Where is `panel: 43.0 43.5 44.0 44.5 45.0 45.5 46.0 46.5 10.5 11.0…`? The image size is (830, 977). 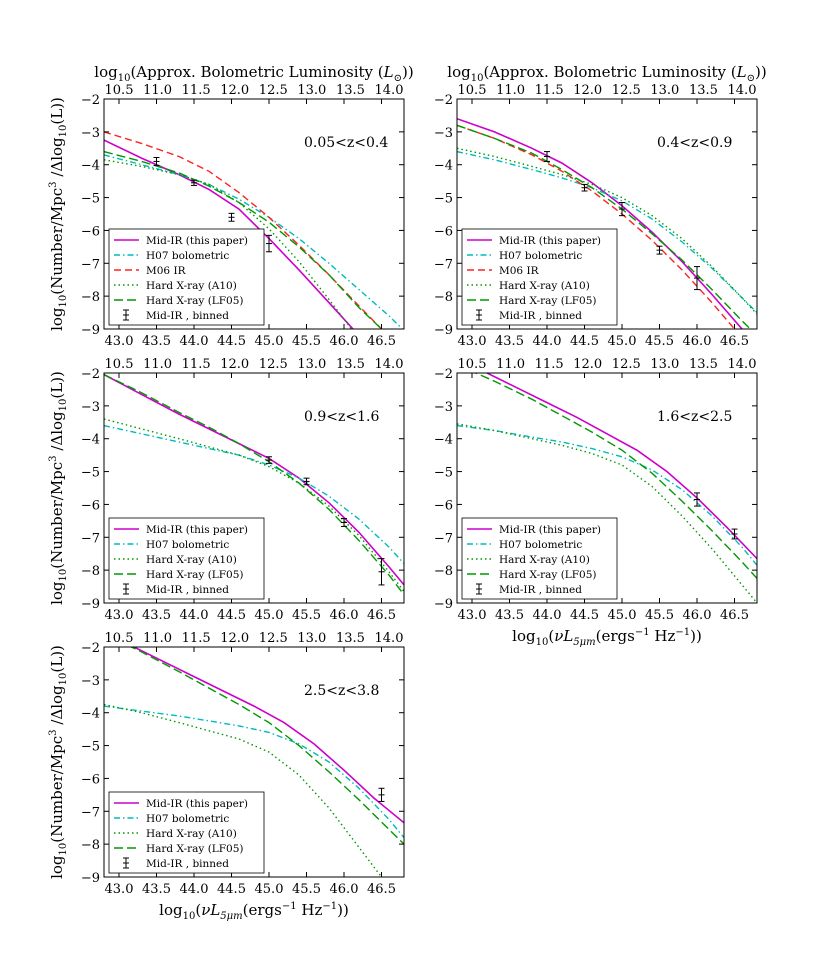 panel: 43.0 43.5 44.0 44.5 45.0 45.5 46.0 46.5 10.5 11.0… is located at coordinates (226, 490).